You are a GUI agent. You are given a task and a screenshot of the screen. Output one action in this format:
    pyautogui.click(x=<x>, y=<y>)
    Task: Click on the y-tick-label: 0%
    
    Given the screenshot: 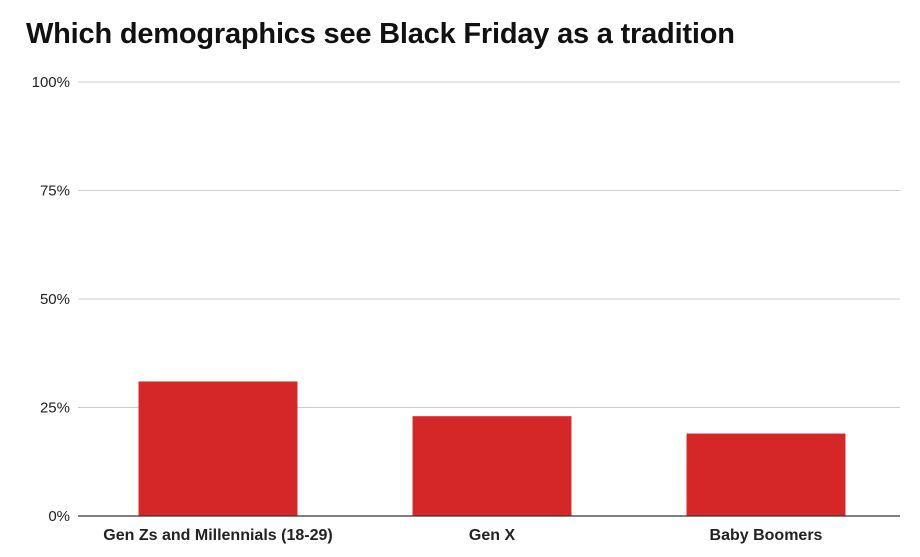 What is the action you would take?
    pyautogui.click(x=59, y=516)
    